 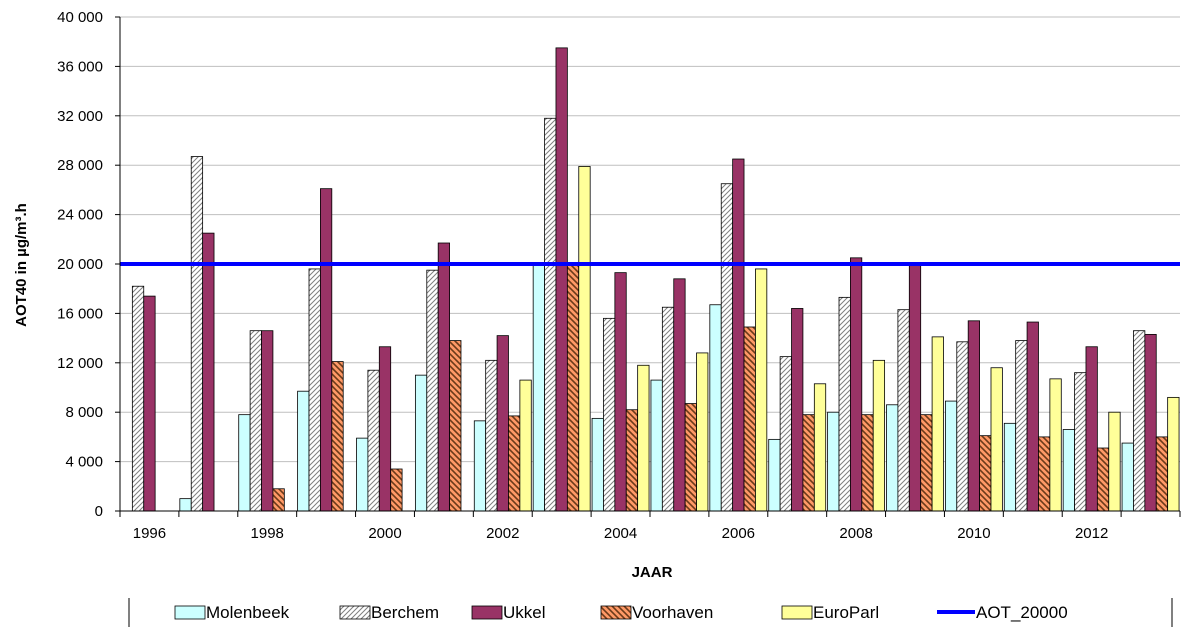 I want to click on bar-molenbeek-2002, so click(x=479, y=466).